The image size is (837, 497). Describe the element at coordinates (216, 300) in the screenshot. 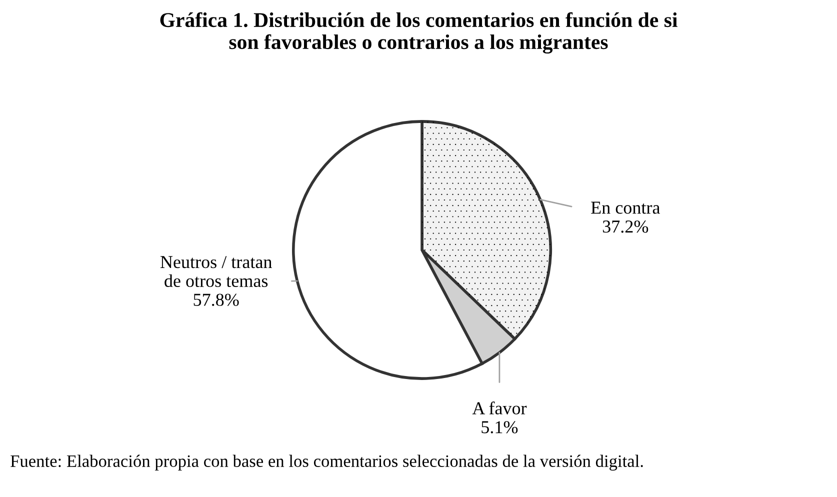

I see `data-label: 57.8%` at that location.